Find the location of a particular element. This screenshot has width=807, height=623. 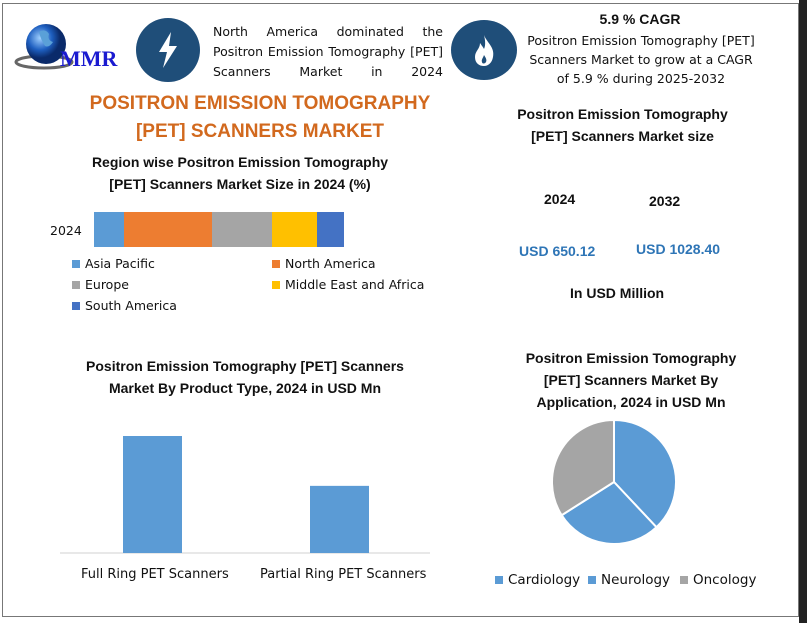

legend-label: Asia Pacific is located at coordinates (120, 263).